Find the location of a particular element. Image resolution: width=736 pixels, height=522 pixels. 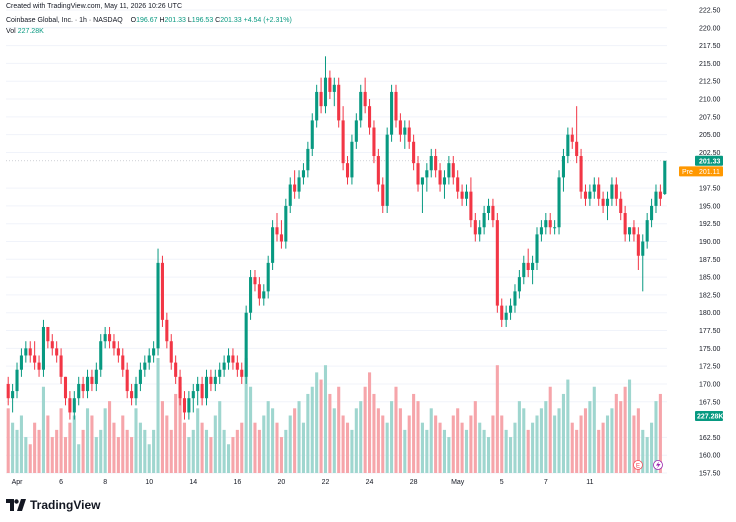

earnings-event-icon is located at coordinates (638, 465).